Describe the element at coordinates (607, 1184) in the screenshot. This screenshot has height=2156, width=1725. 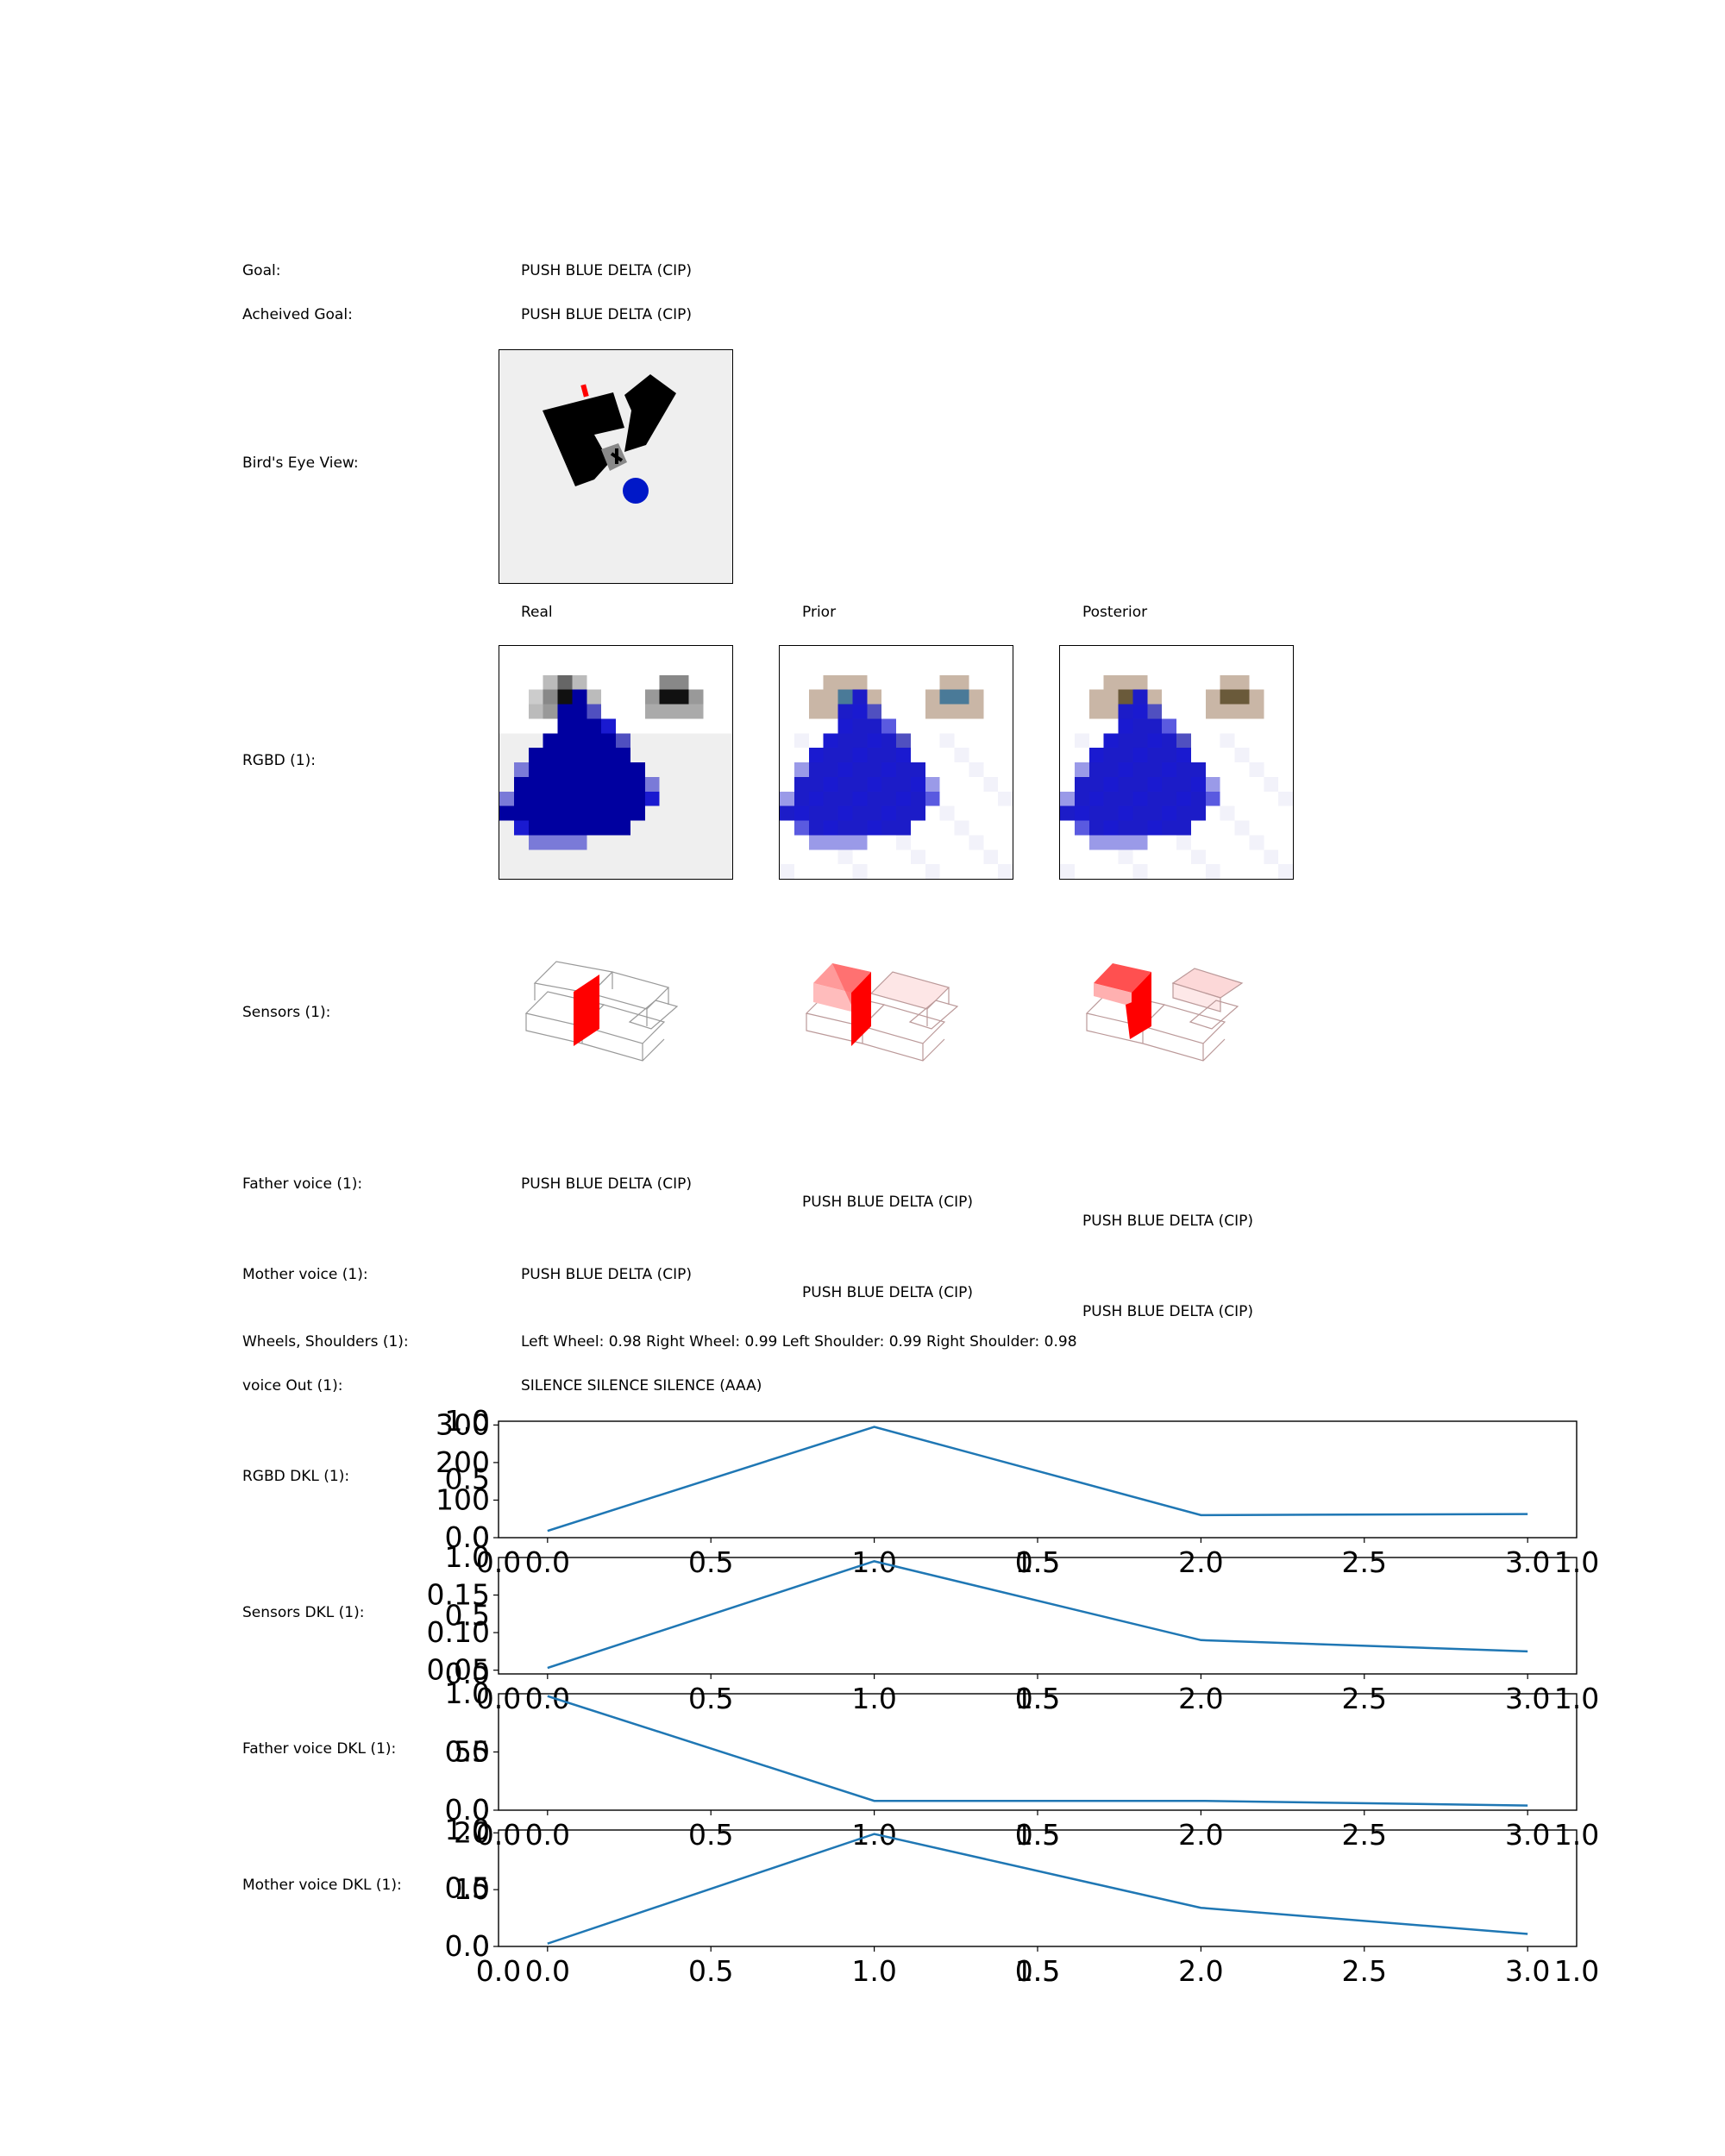
I see `father-voice-real: PUSH BLUE DELTA (CIP)` at that location.